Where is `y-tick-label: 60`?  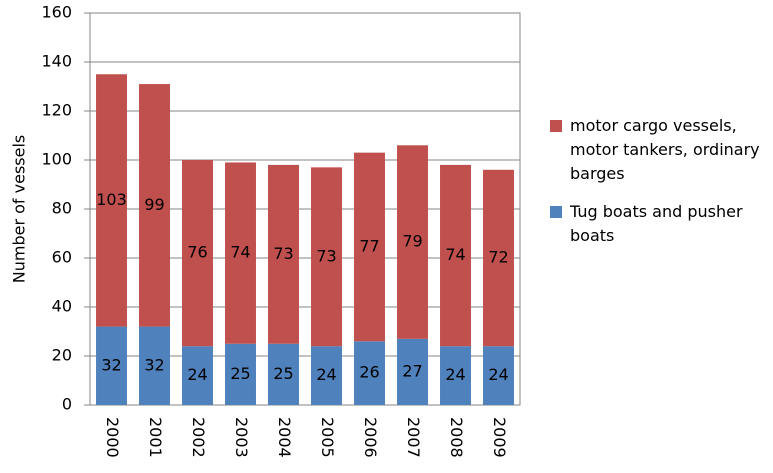
y-tick-label: 60 is located at coordinates (62, 257).